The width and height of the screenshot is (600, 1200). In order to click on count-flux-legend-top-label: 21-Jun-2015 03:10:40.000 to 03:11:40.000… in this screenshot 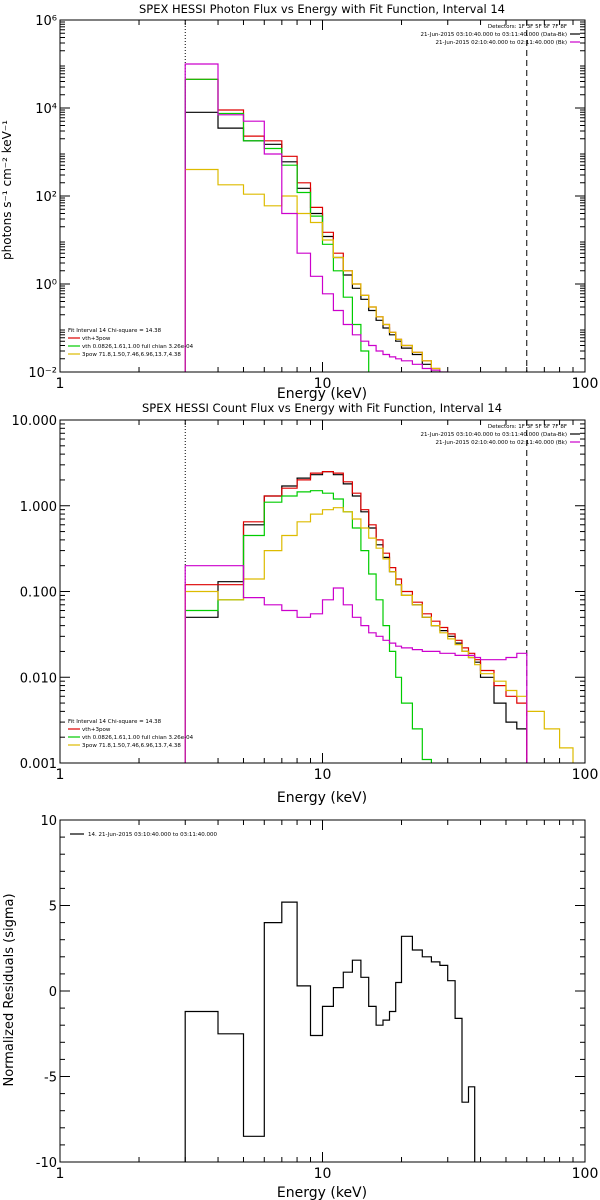, I will do `click(494, 435)`.